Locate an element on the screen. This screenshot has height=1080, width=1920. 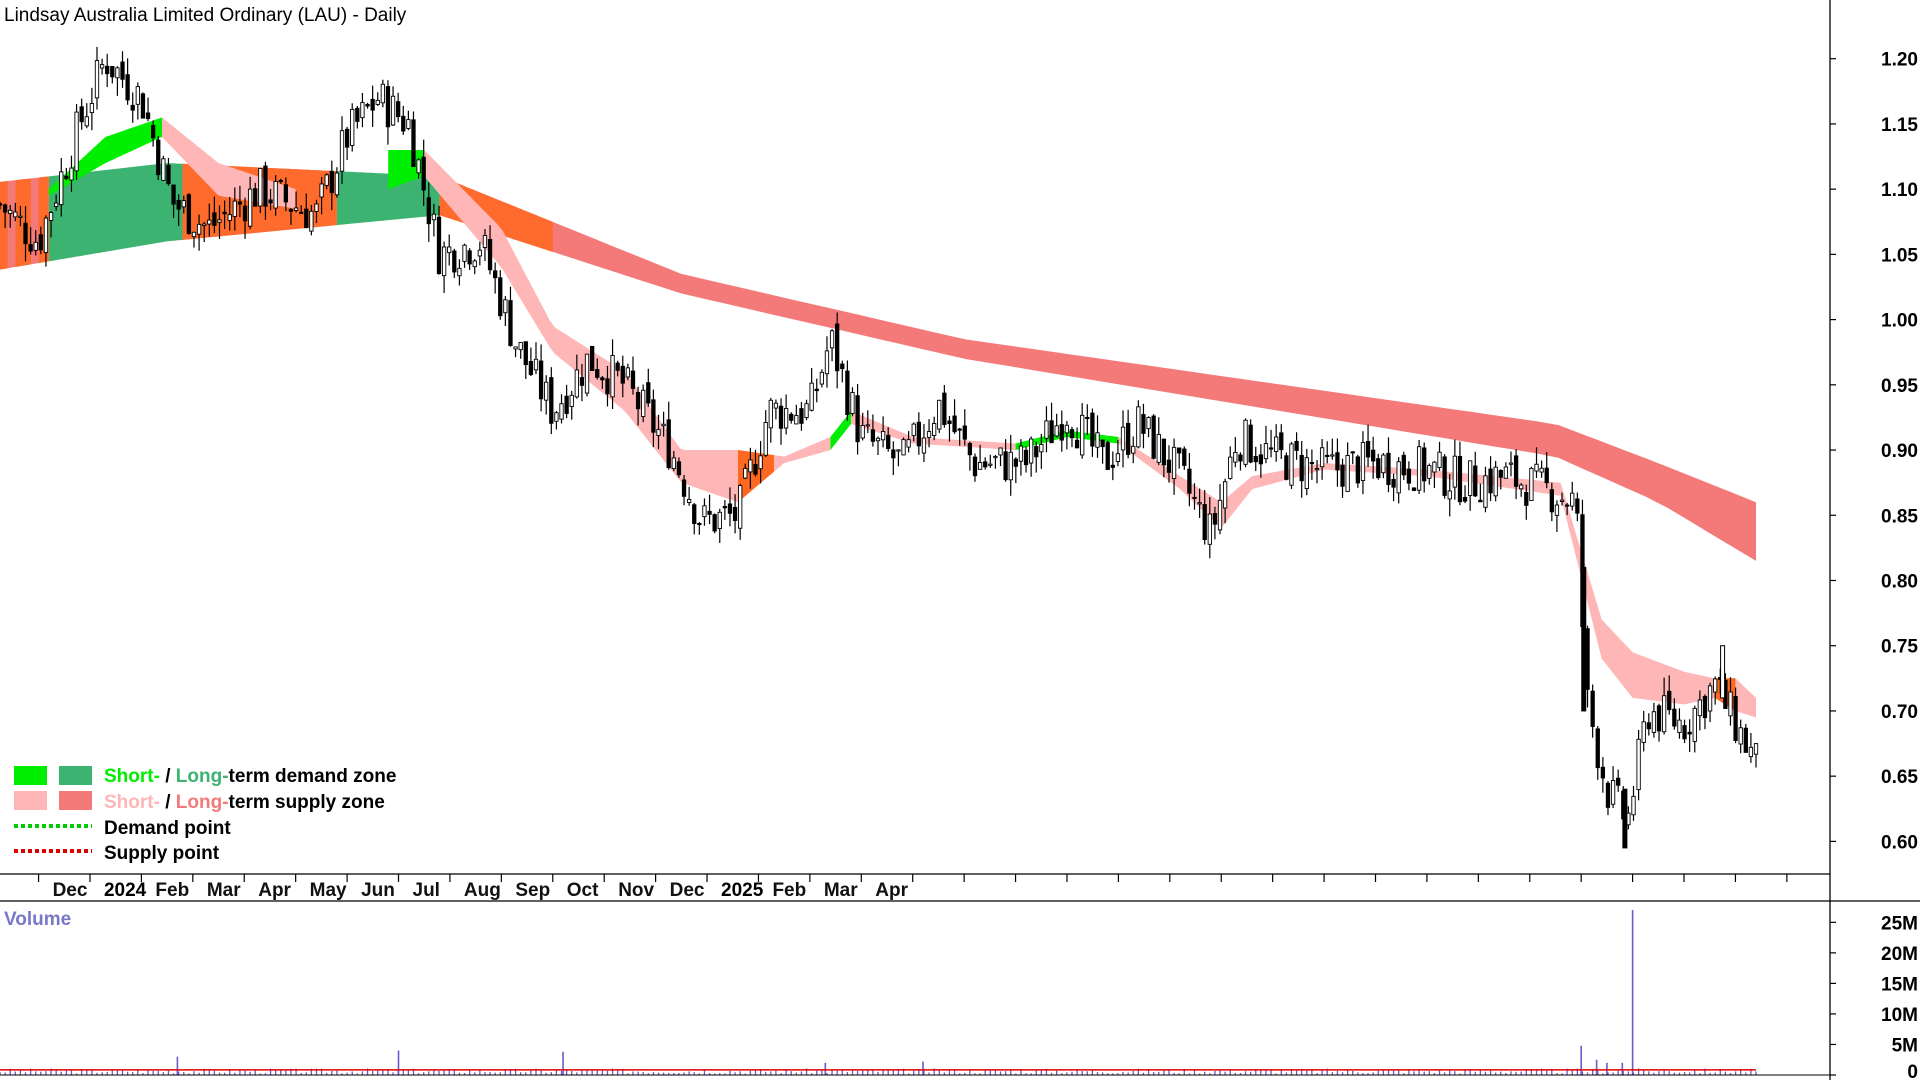
price-tick-label: 0.70 is located at coordinates (1899, 712).